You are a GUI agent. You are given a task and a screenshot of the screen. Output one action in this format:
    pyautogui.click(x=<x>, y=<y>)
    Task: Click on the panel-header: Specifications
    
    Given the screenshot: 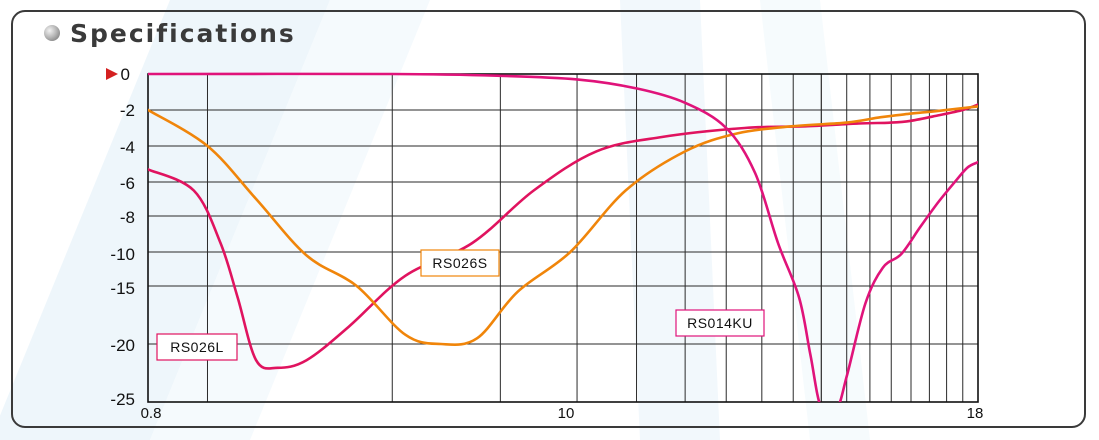 What is the action you would take?
    pyautogui.click(x=170, y=33)
    